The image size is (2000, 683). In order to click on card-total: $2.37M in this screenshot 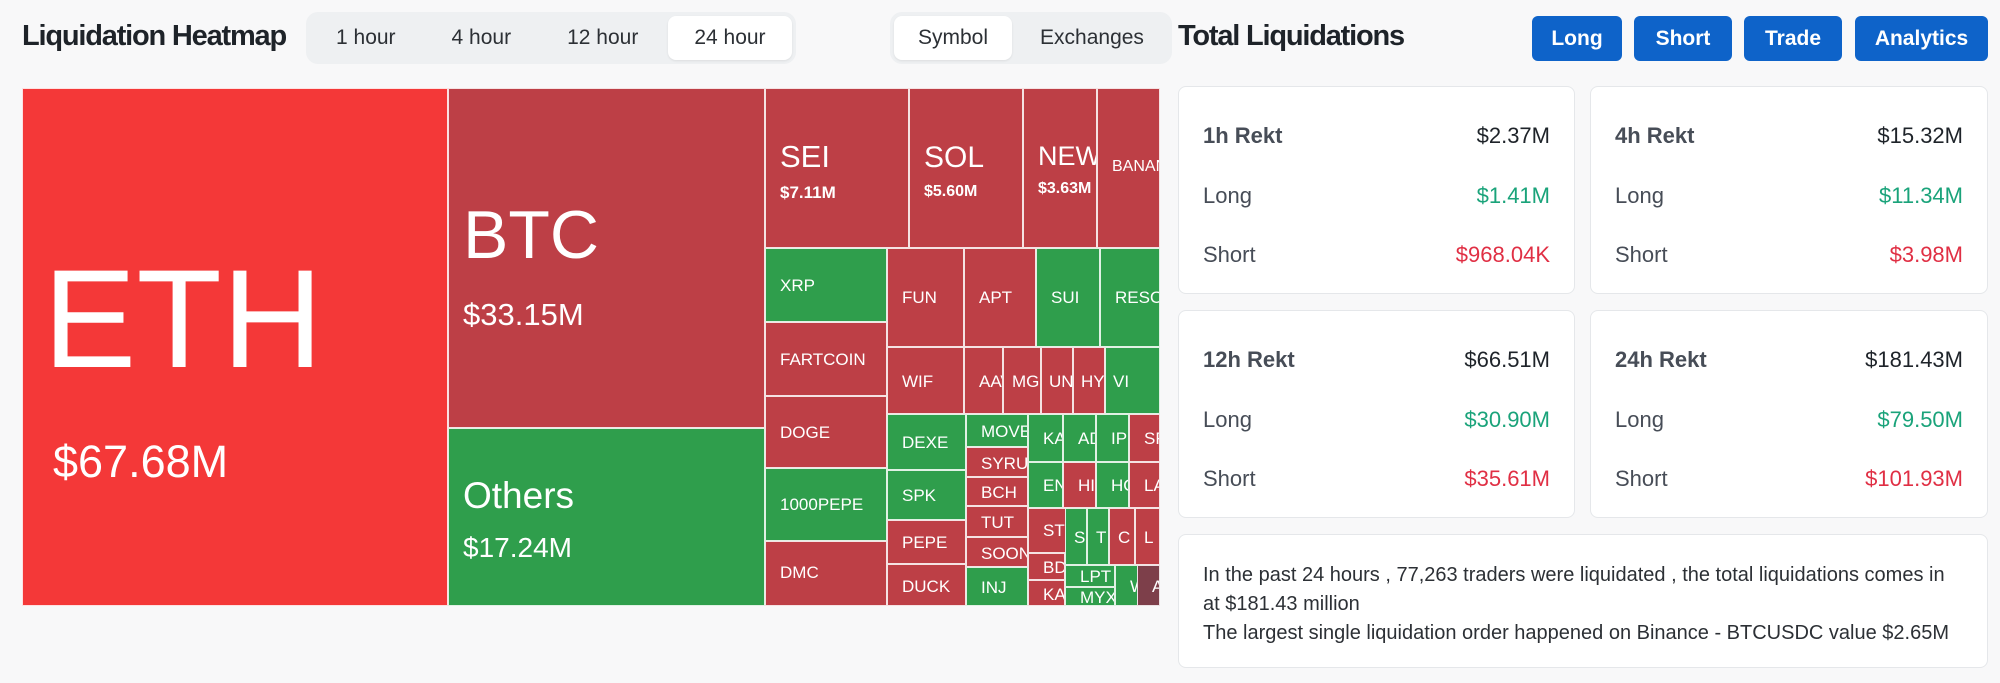, I will do `click(1513, 135)`.